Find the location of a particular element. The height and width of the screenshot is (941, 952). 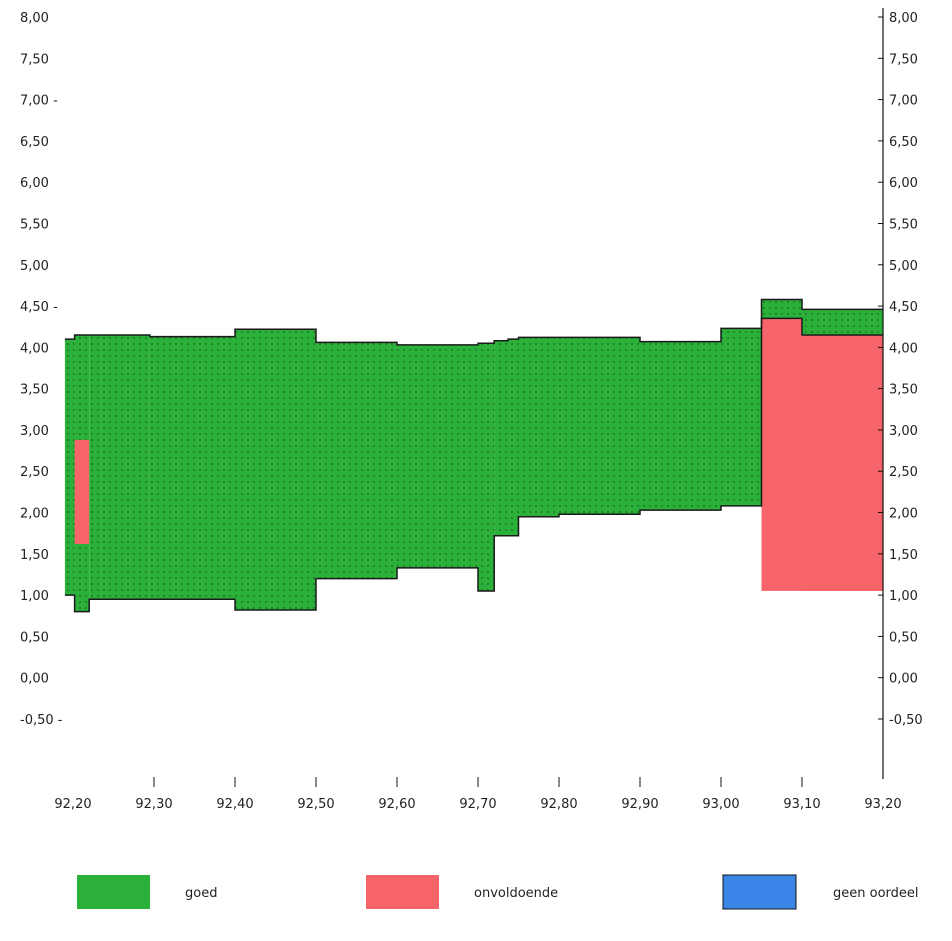

left-tick-label: 4,50 - is located at coordinates (39, 307).